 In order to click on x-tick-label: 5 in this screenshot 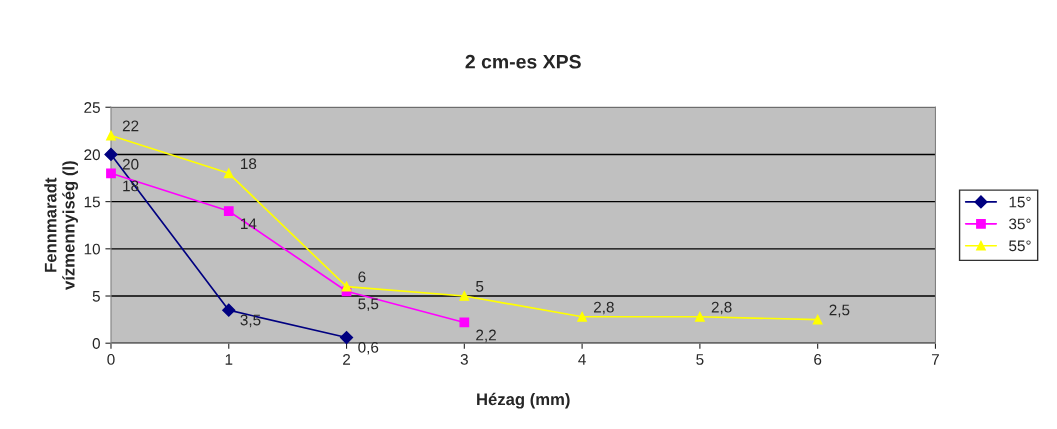, I will do `click(700, 359)`.